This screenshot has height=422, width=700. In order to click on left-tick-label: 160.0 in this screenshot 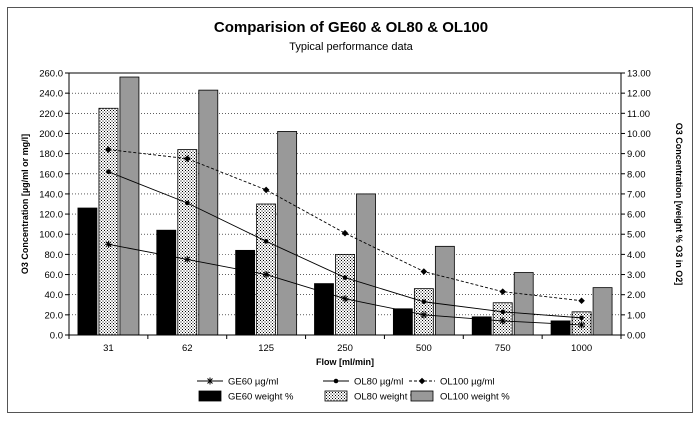, I will do `click(51, 174)`.